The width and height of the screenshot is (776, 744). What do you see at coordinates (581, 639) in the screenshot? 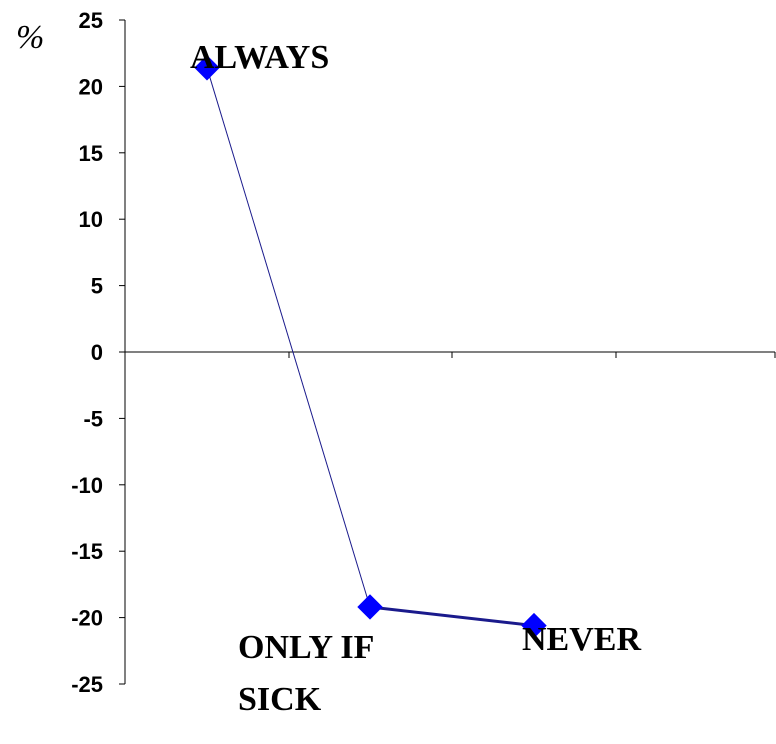
I see `category-label: NEVER` at bounding box center [581, 639].